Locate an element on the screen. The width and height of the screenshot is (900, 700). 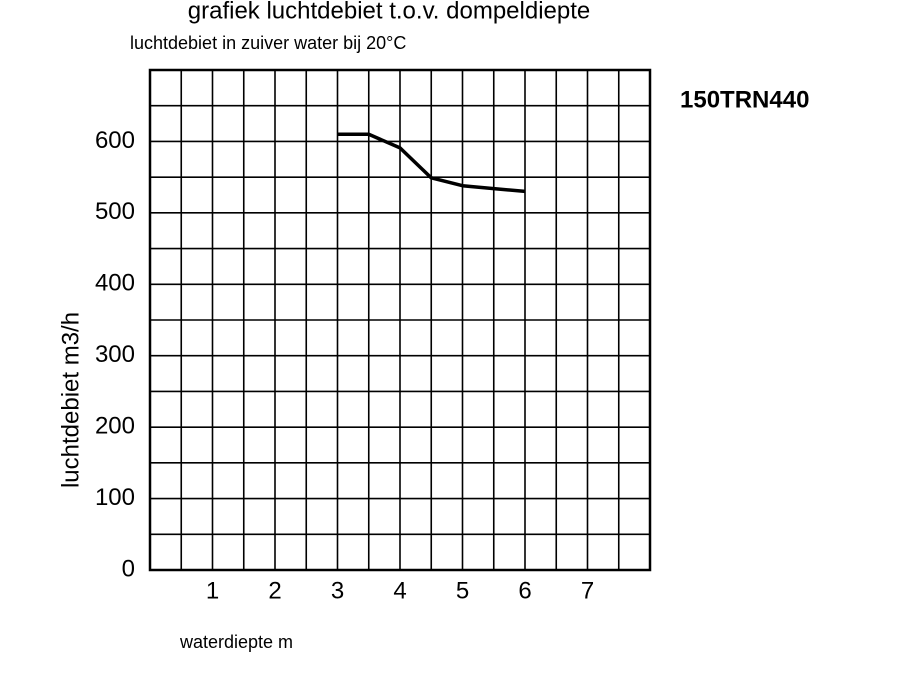
x-tick-label: 1 is located at coordinates (212, 590).